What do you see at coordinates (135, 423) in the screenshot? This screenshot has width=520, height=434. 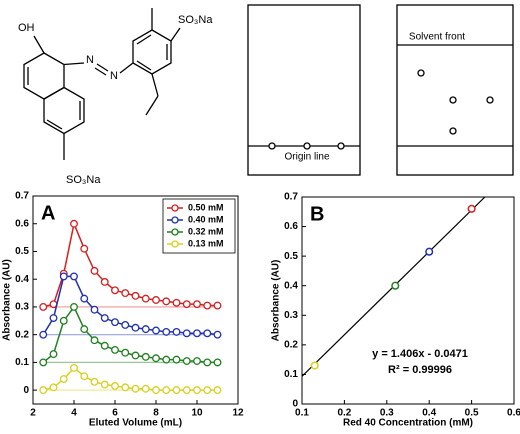 I see `x-axis-label: Eluted Volume (mL)` at bounding box center [135, 423].